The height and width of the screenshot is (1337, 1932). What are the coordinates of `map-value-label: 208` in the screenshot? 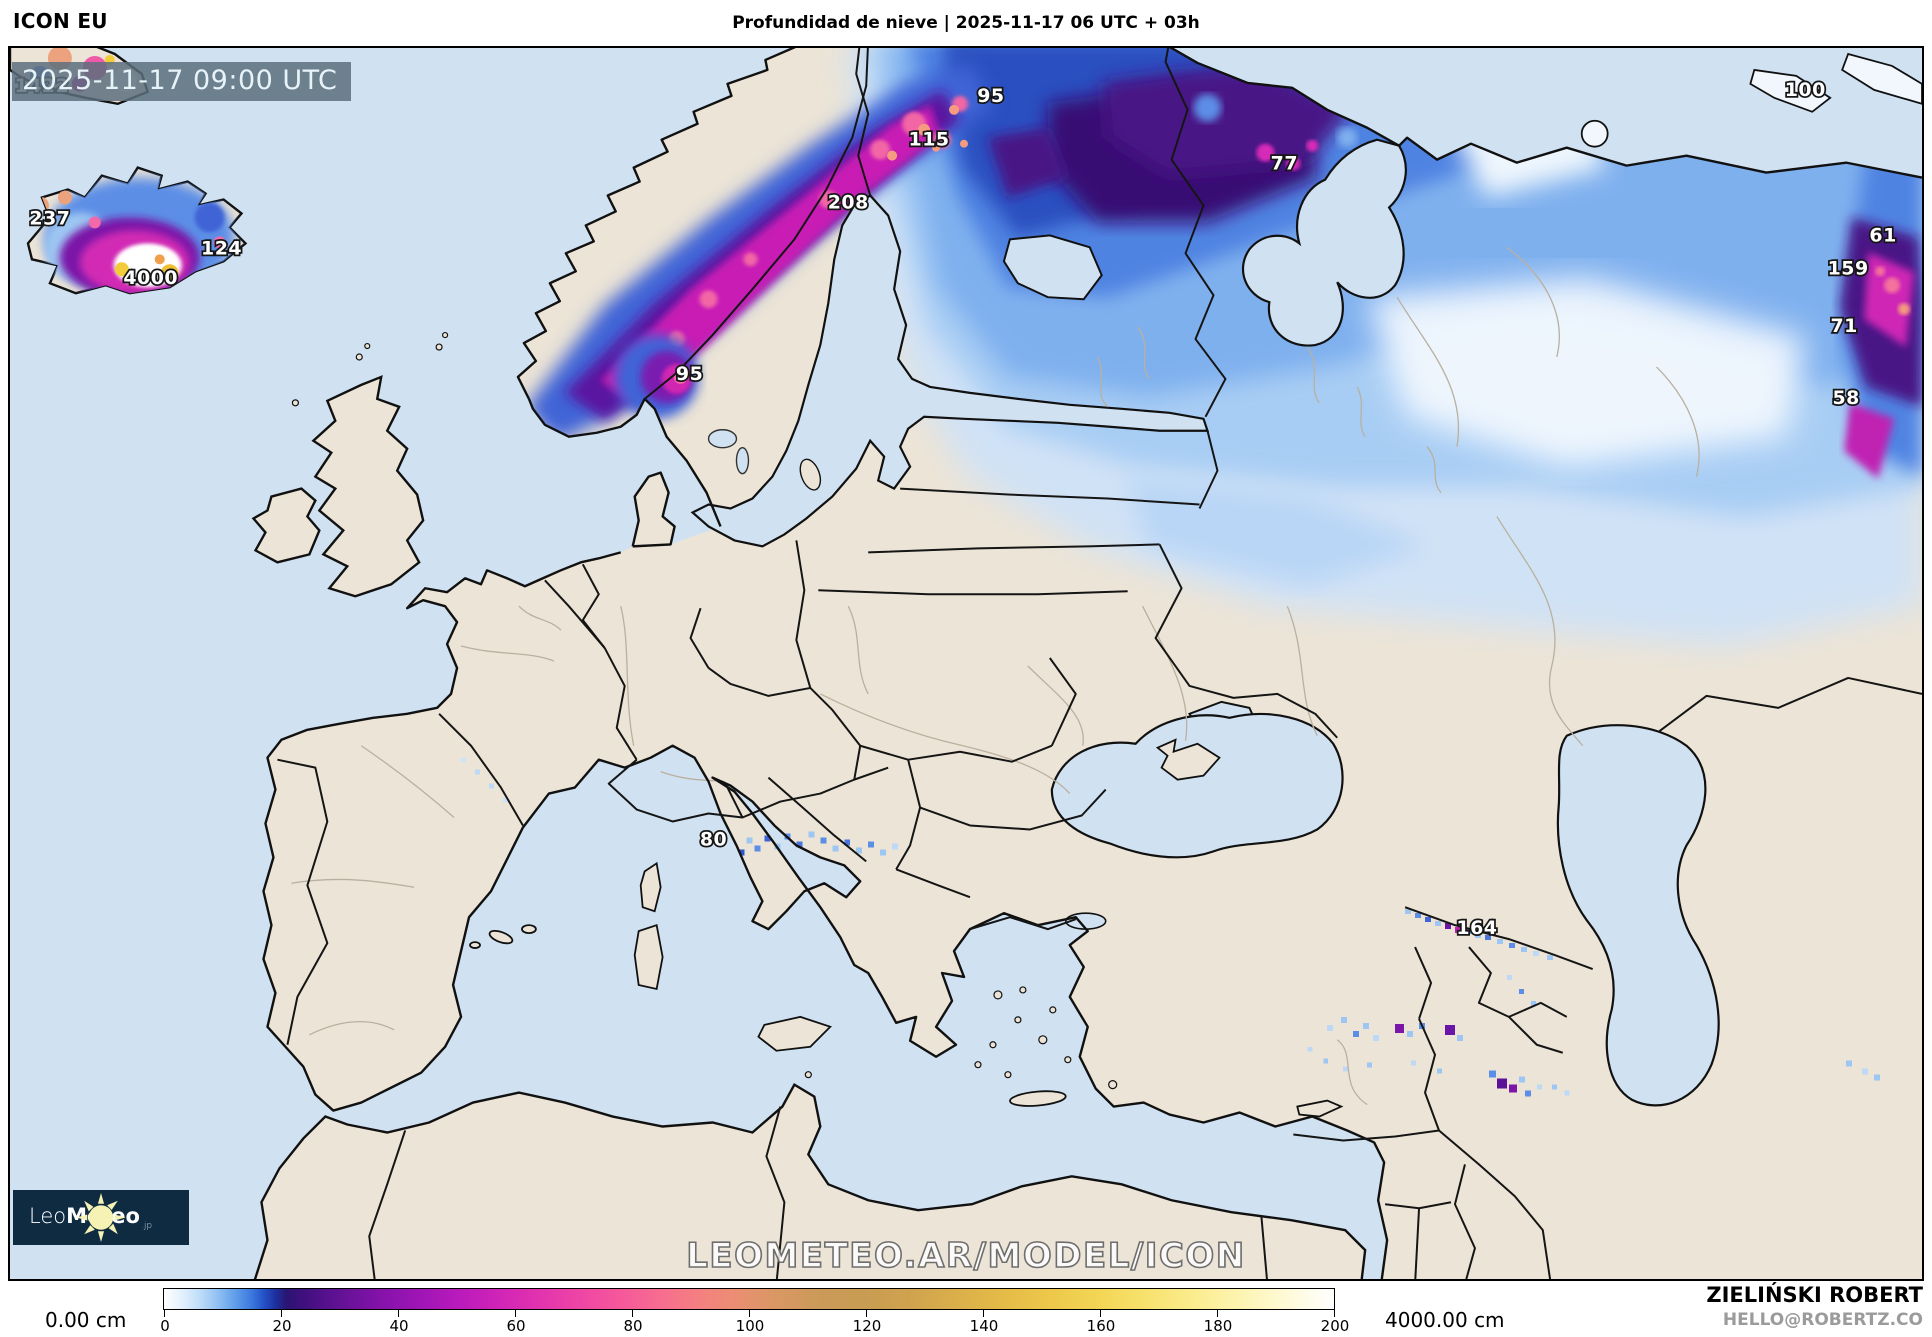 It's located at (848, 202).